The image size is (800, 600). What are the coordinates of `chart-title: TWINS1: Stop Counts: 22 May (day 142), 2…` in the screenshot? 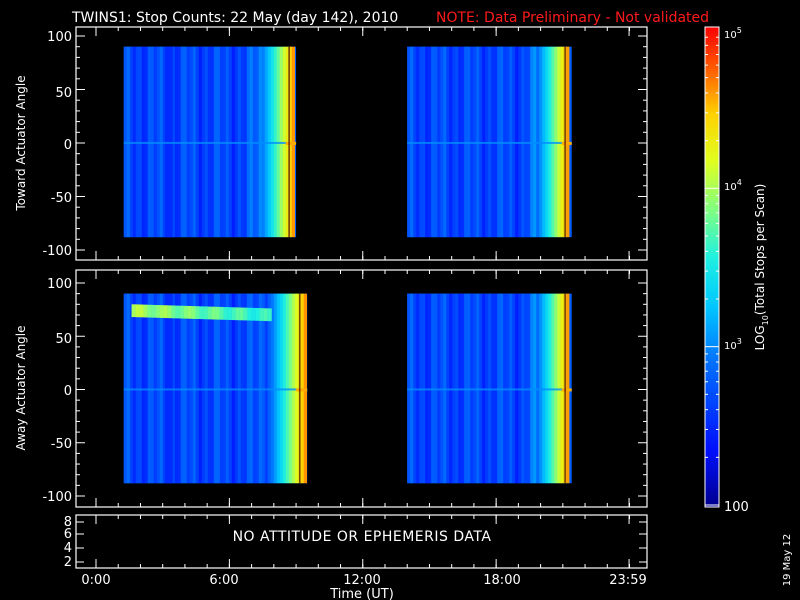 It's located at (234, 18).